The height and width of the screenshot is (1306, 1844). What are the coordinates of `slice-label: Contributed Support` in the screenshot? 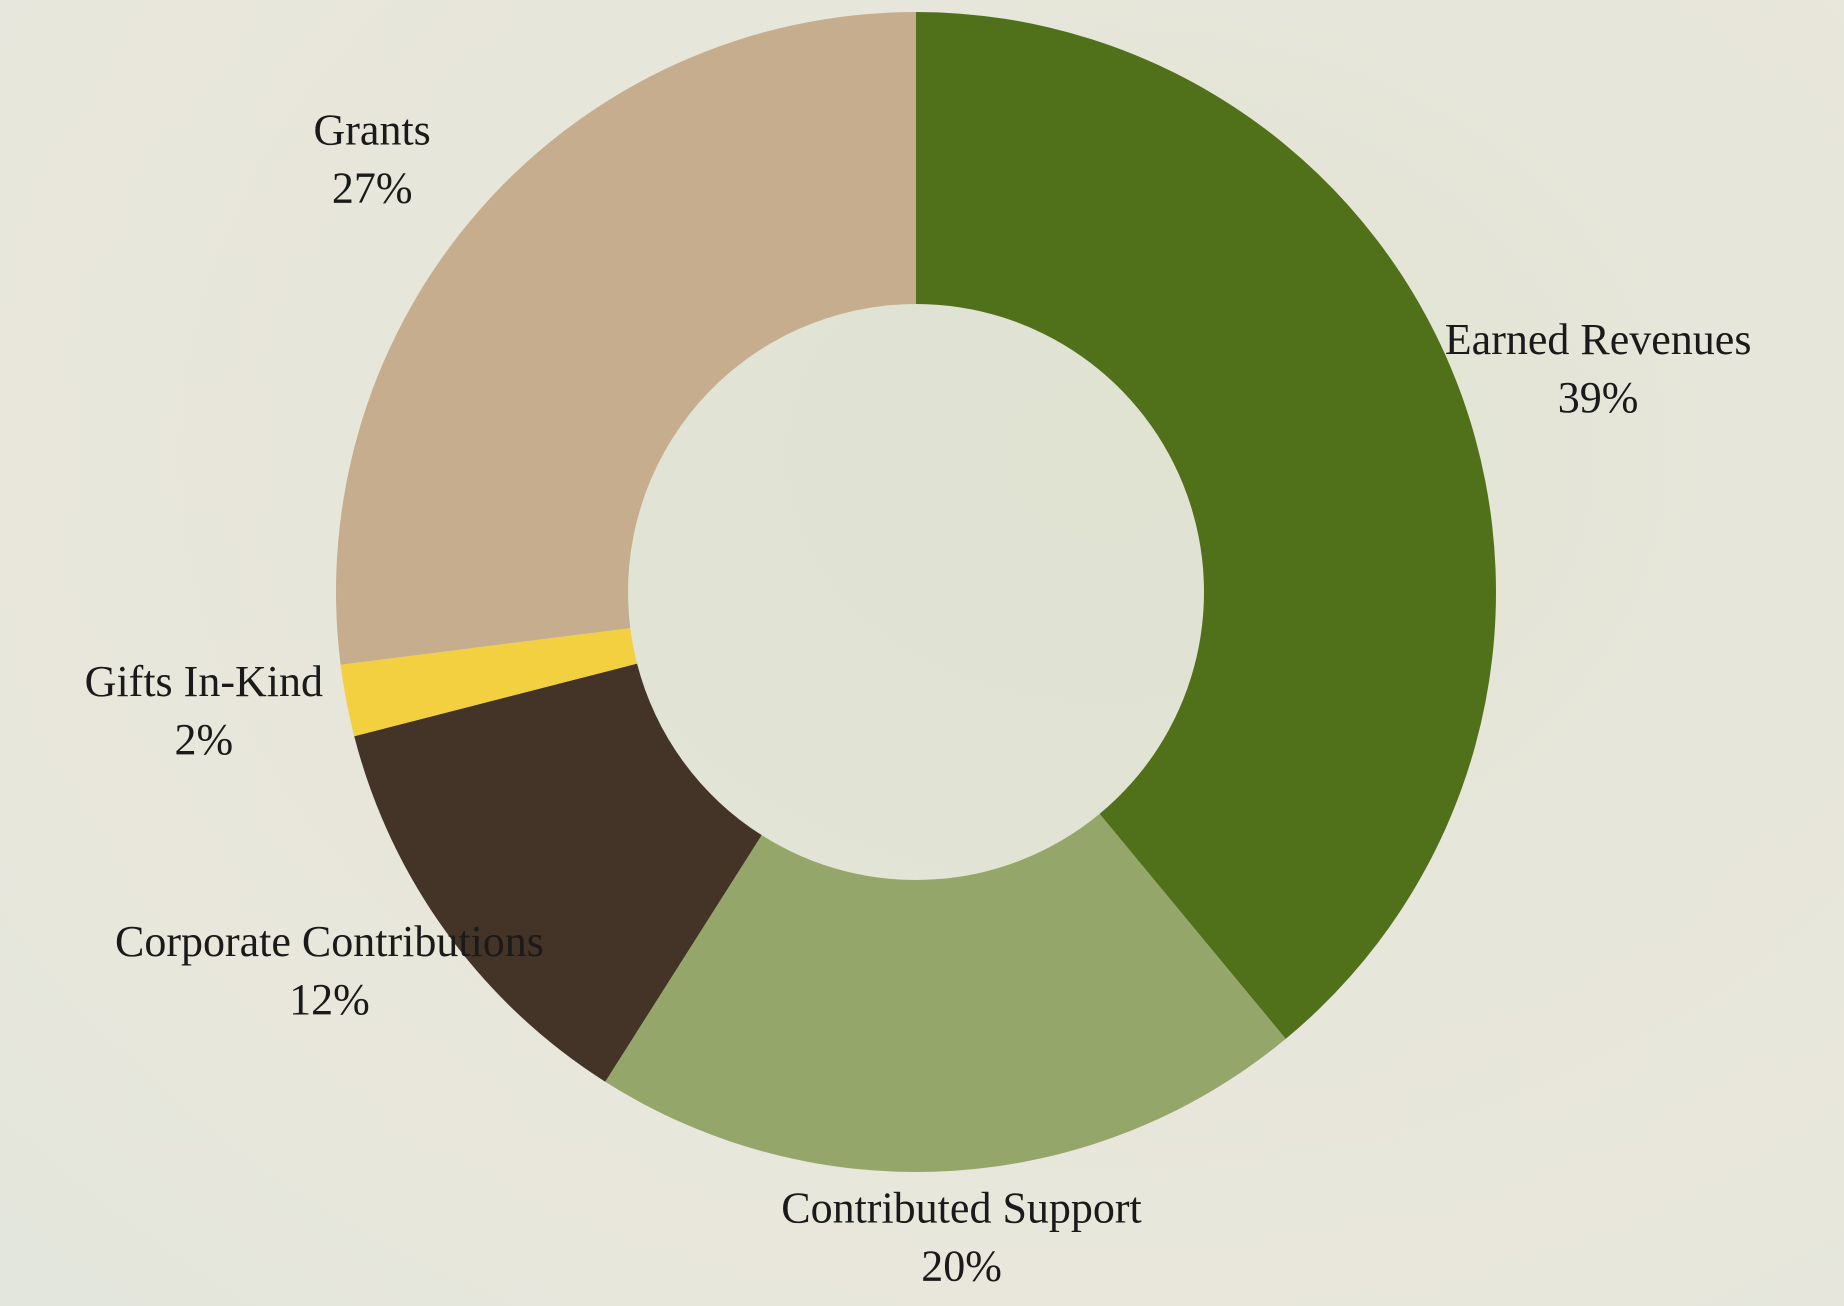 It's located at (961, 1207).